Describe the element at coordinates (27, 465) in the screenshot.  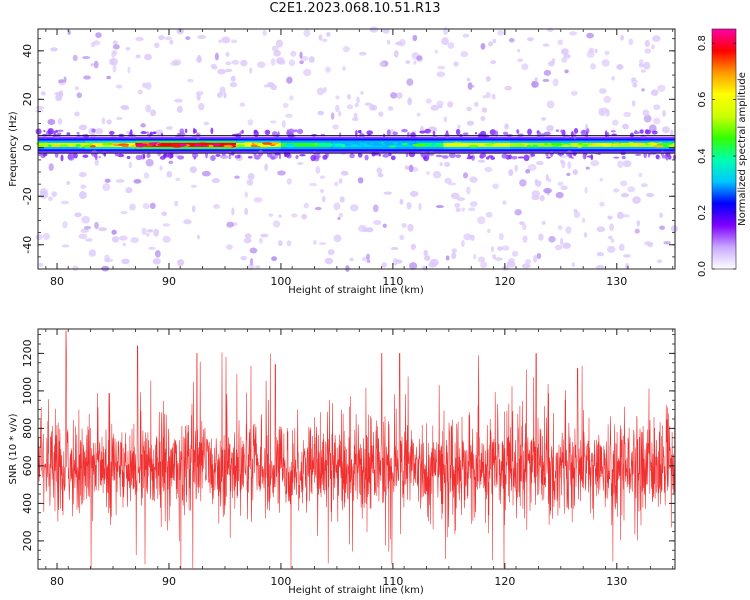
I see `snr-y-tick-label: 600` at that location.